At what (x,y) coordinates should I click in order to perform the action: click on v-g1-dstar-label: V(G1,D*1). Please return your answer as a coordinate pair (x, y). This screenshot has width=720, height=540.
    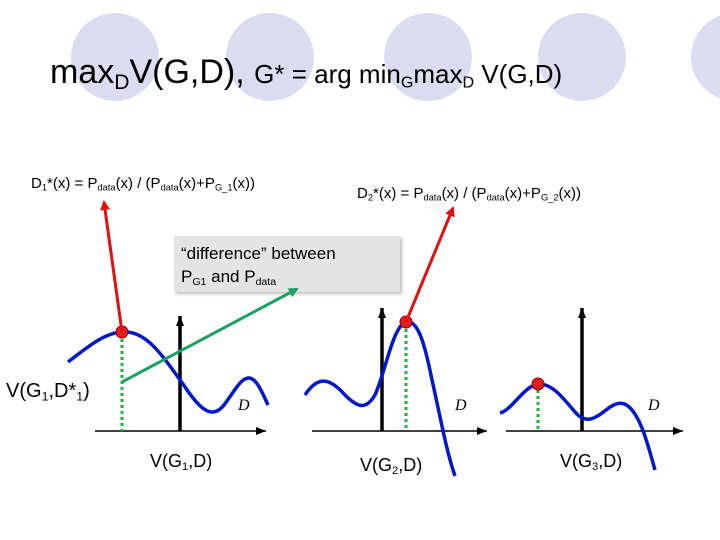
    Looking at the image, I should click on (48, 392).